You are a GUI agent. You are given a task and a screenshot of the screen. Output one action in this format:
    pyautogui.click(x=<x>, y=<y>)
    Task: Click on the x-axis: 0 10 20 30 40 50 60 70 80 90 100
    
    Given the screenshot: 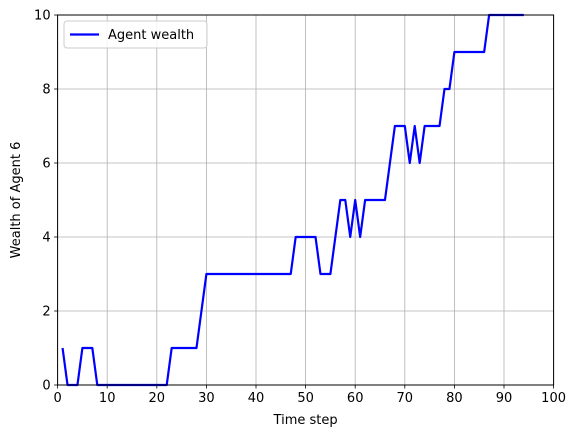 What is the action you would take?
    pyautogui.click(x=309, y=395)
    